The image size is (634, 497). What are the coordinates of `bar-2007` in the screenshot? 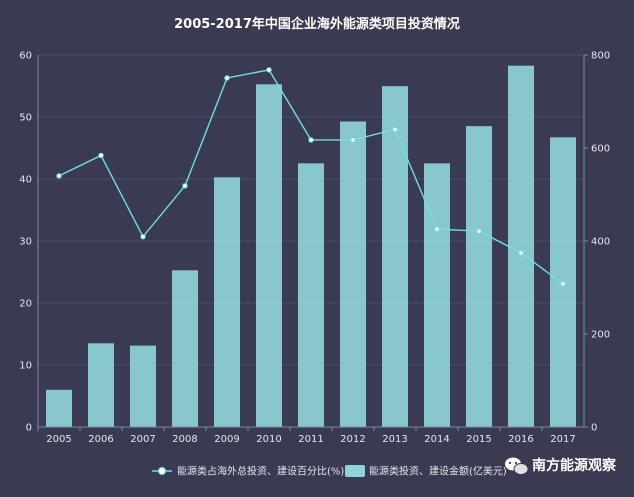 It's located at (143, 386).